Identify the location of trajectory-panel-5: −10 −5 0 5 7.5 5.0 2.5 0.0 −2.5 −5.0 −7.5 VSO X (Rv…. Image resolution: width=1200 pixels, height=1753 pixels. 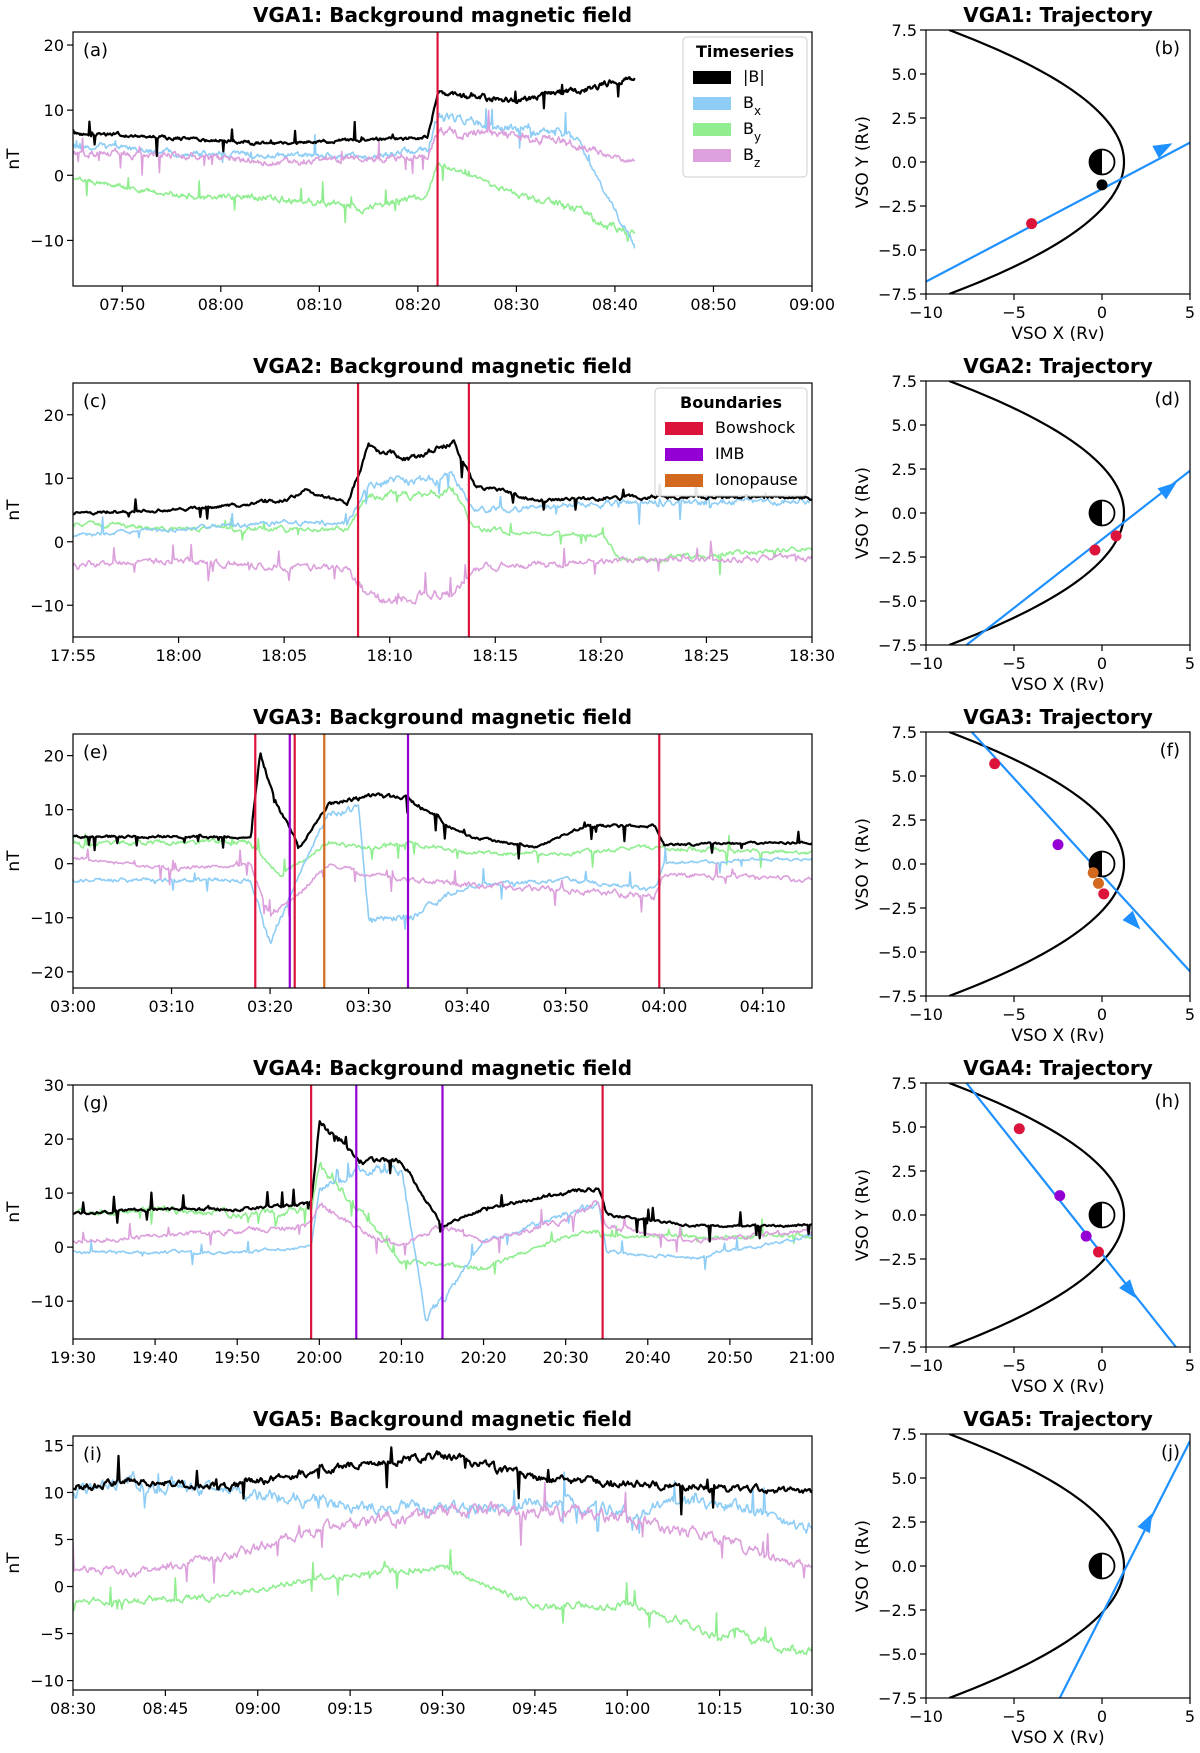
(1024, 1577).